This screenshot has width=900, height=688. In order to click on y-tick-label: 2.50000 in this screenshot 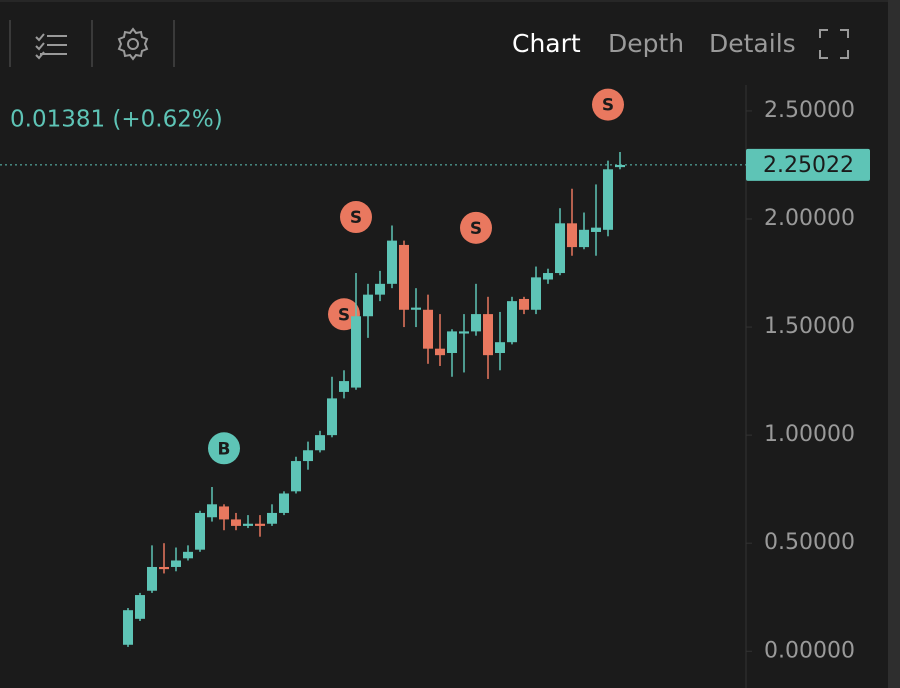, I will do `click(809, 110)`.